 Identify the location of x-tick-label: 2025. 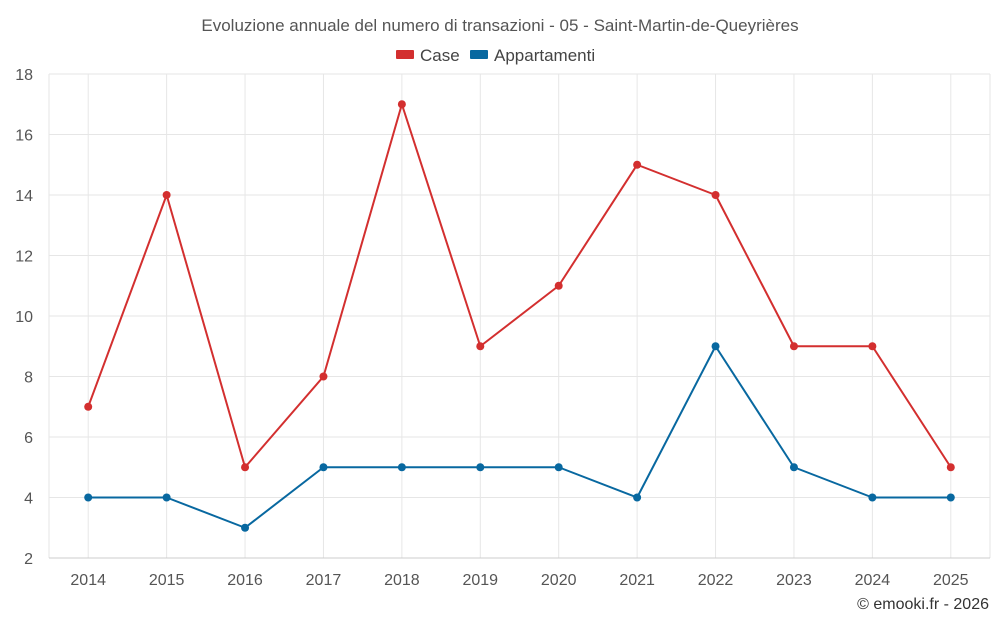
(951, 580).